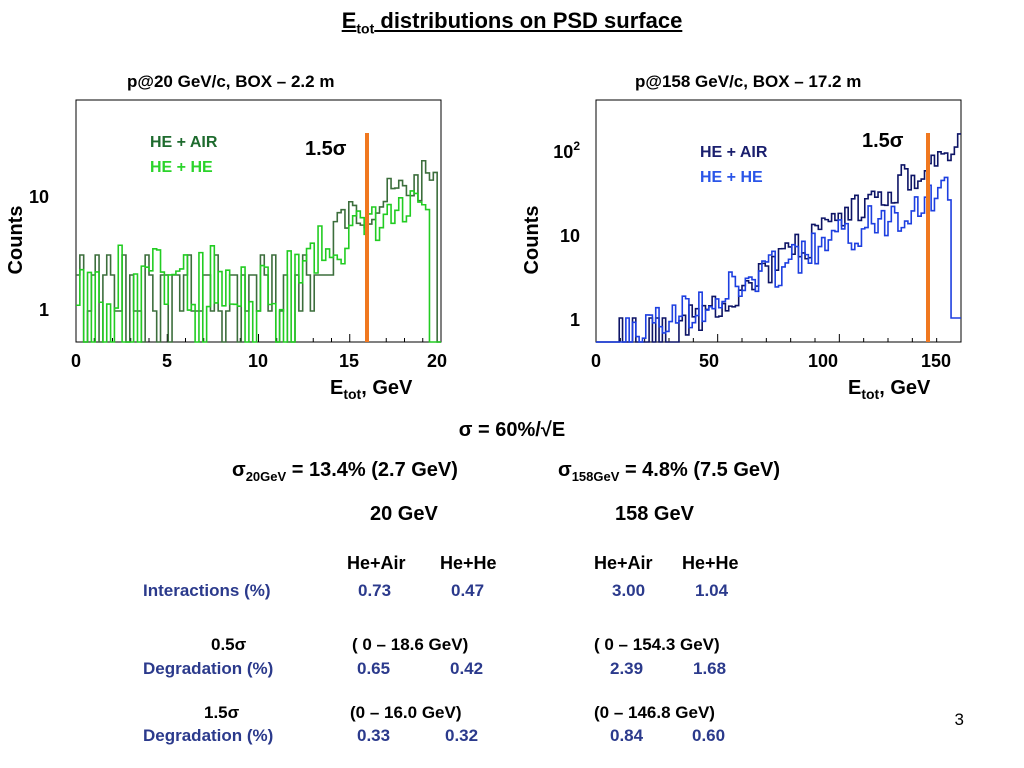  Describe the element at coordinates (258, 361) in the screenshot. I see `x-tick-label: 10` at that location.